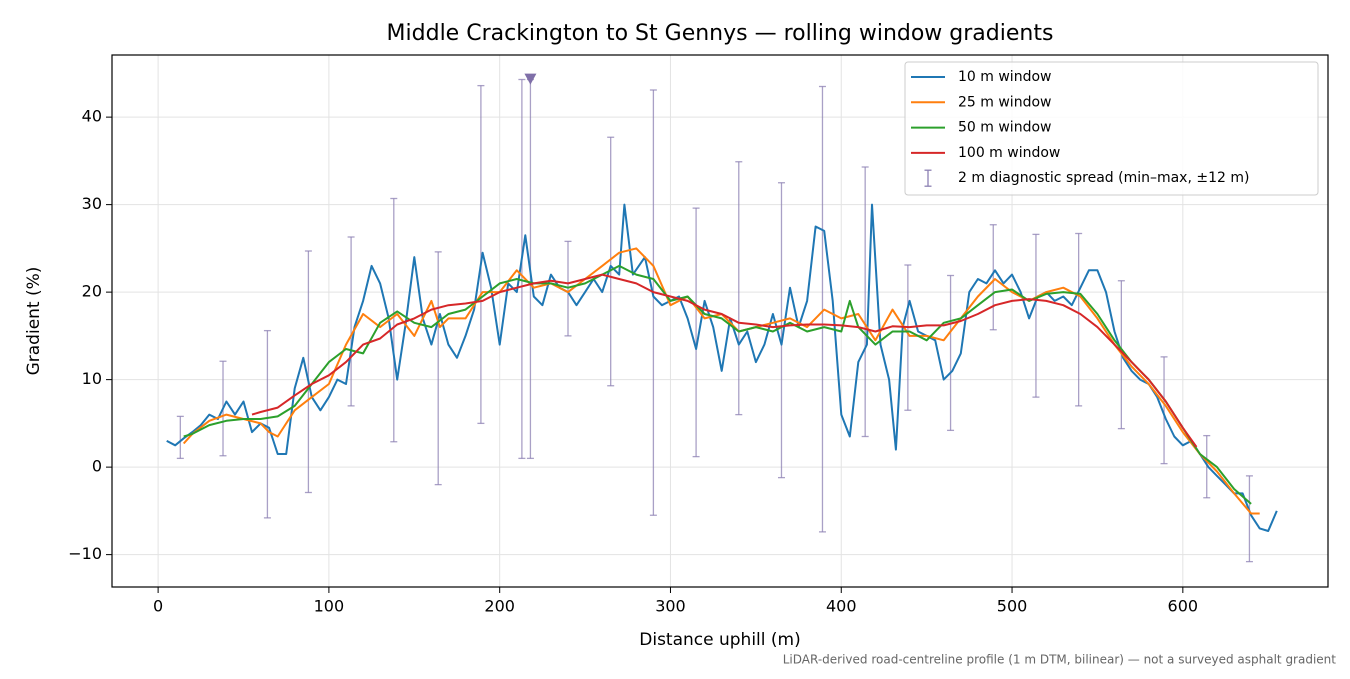 The height and width of the screenshot is (679, 1350). Describe the element at coordinates (1004, 102) in the screenshot. I see `legend-label: 25 m window` at that location.